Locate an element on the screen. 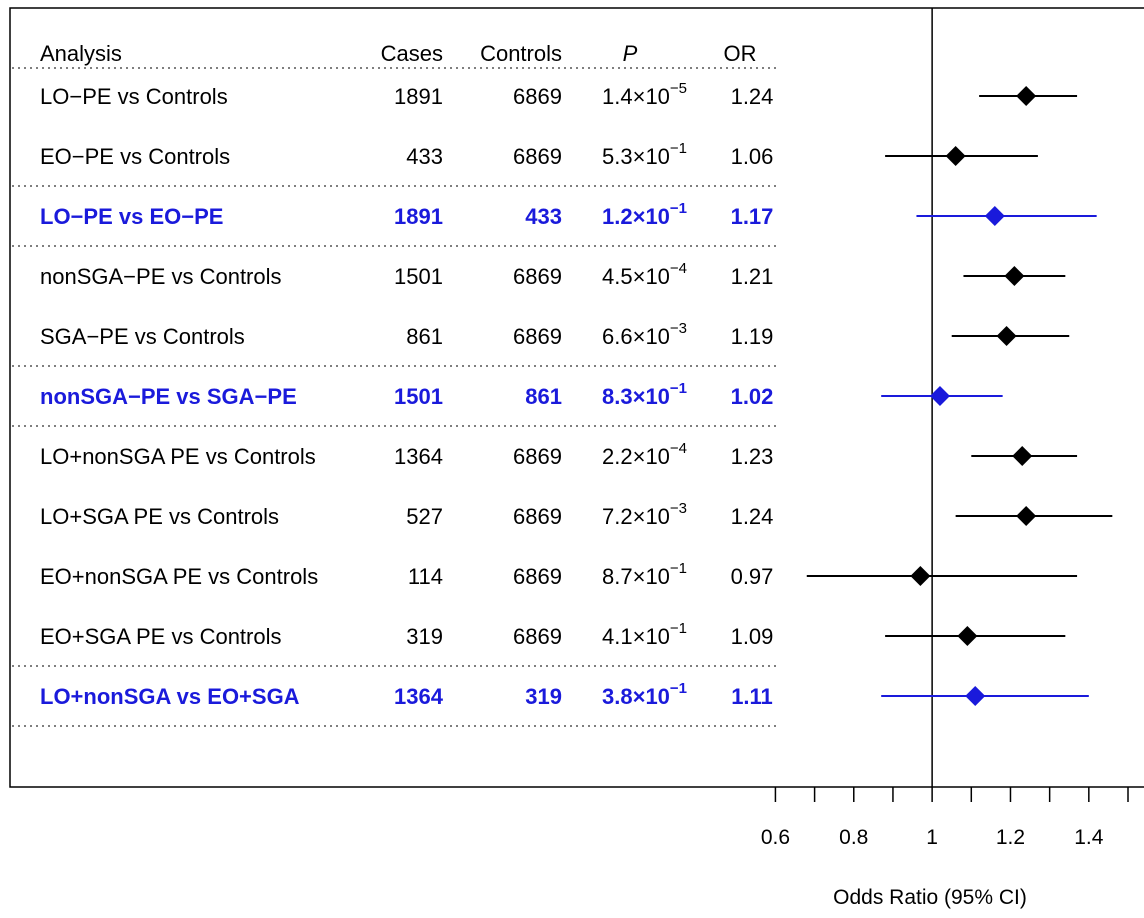 The width and height of the screenshot is (1144, 918). x-tick-label: 1.4 is located at coordinates (1089, 837).